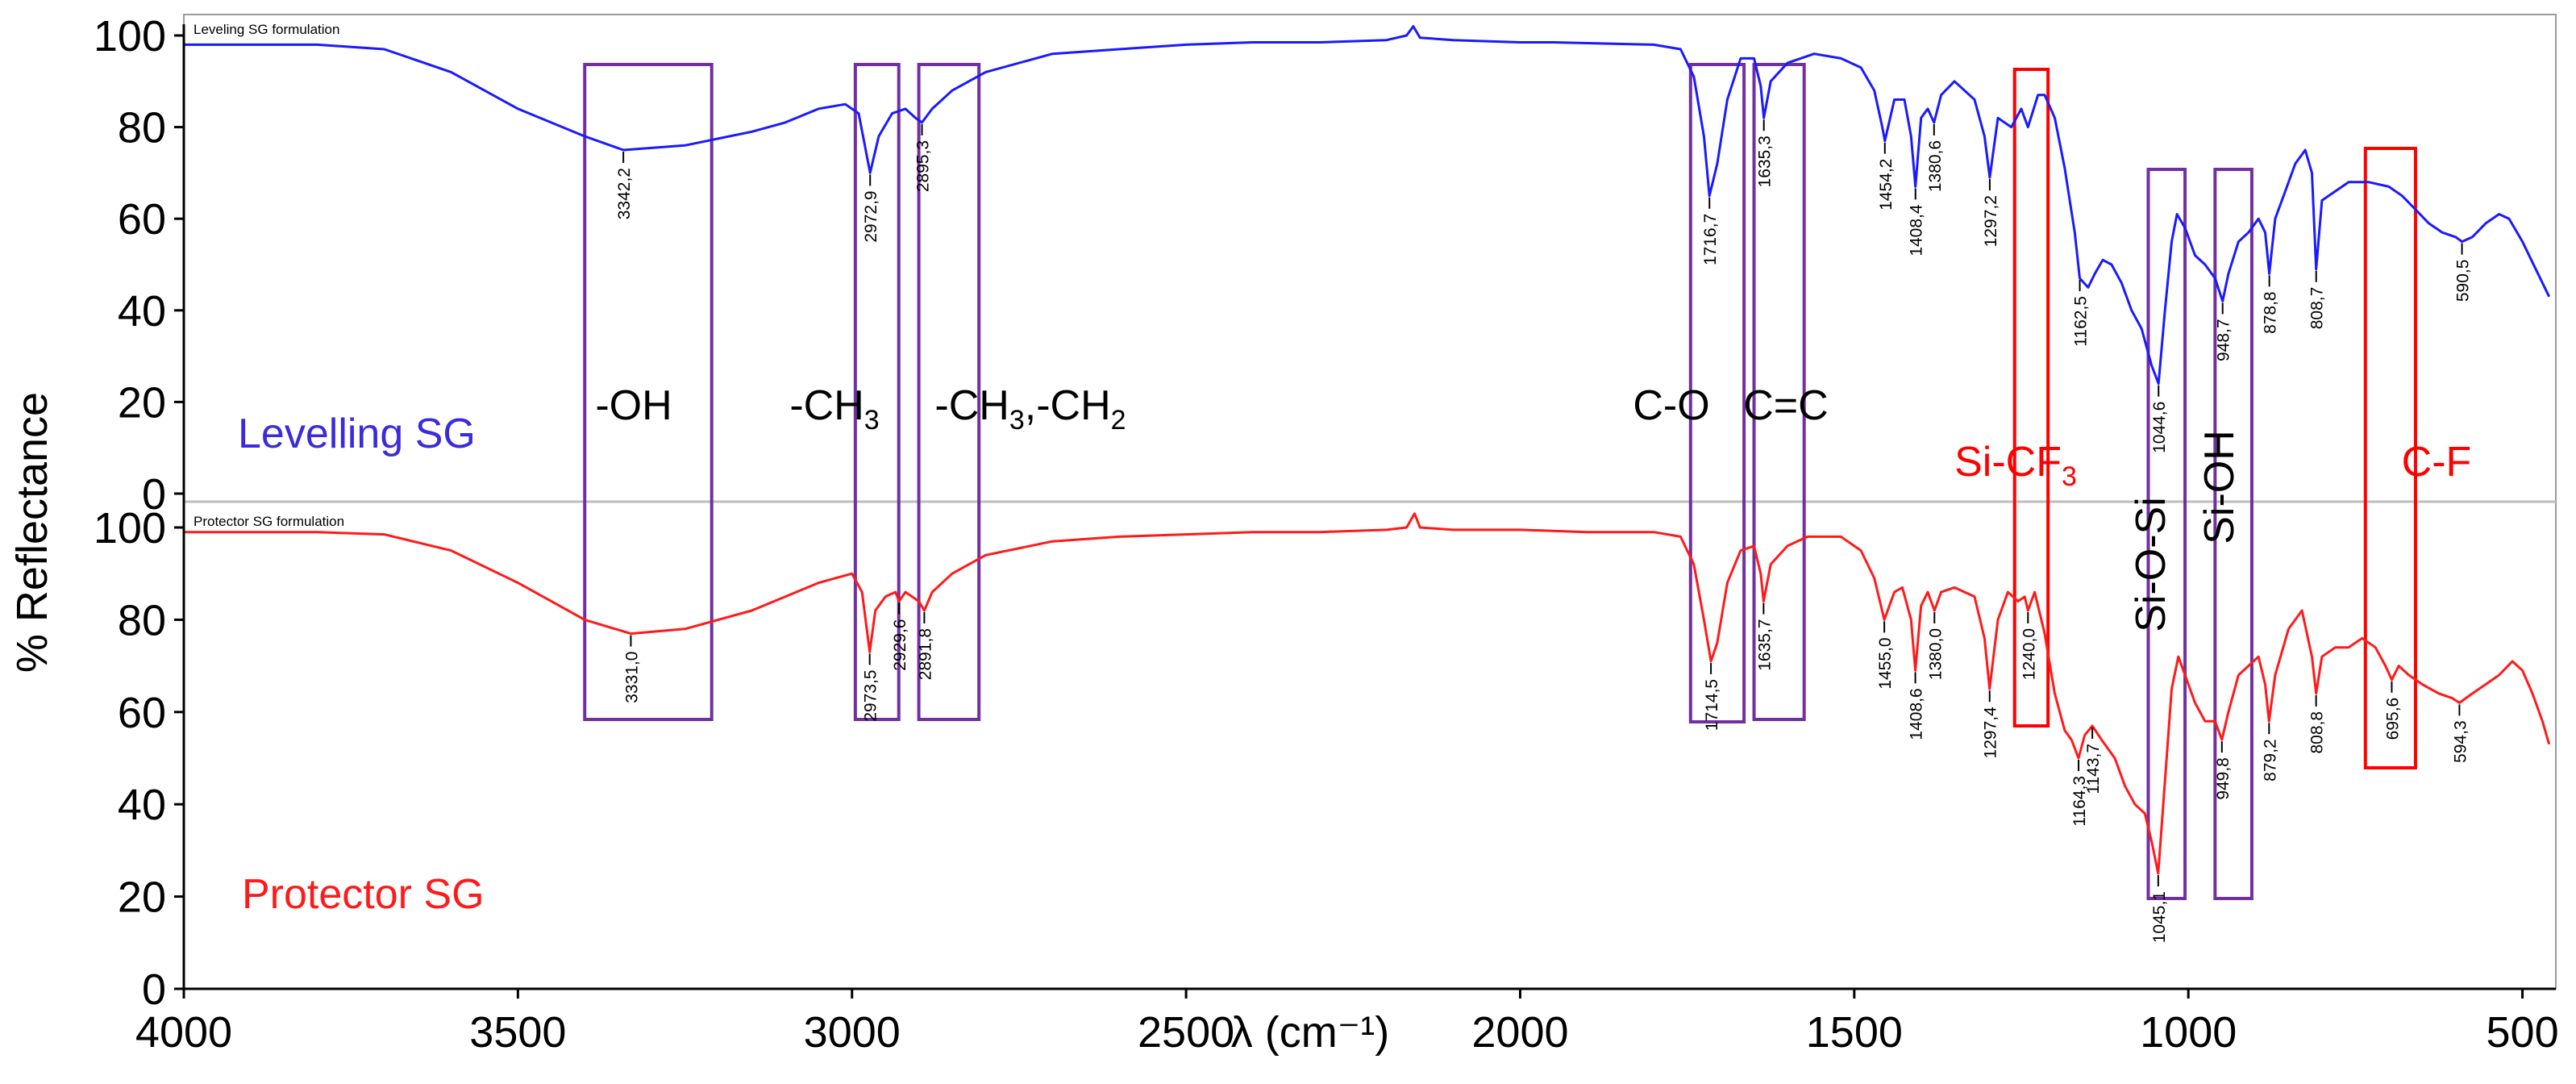 This screenshot has height=1084, width=2576. Describe the element at coordinates (184, 1033) in the screenshot. I see `x-tick-label-0: 4000` at that location.